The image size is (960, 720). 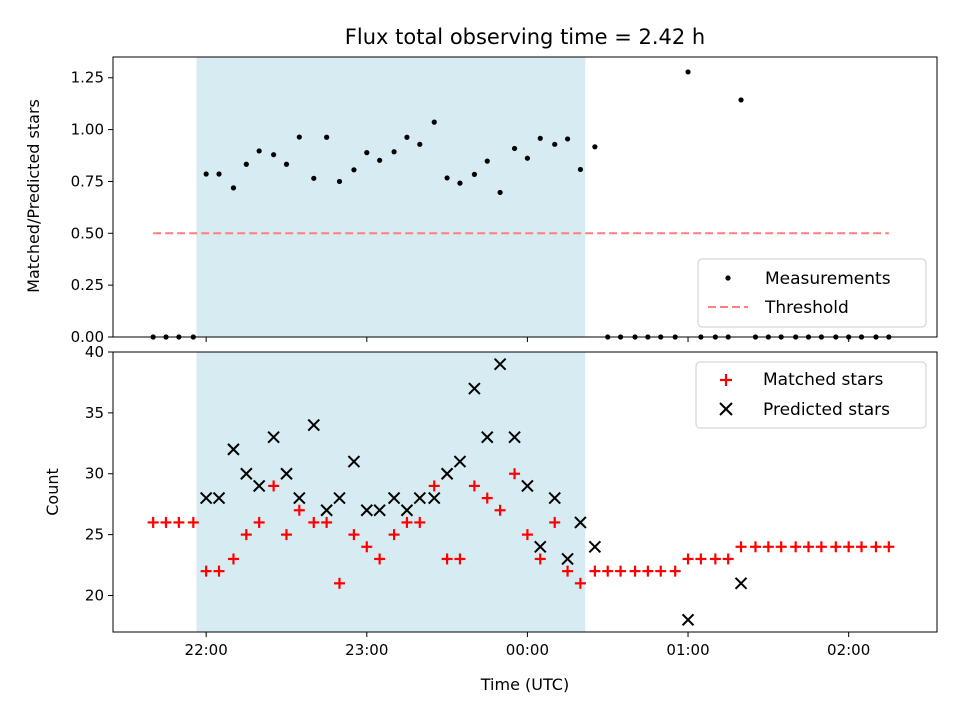 What do you see at coordinates (94, 352) in the screenshot?
I see `y-tick-label: 40` at bounding box center [94, 352].